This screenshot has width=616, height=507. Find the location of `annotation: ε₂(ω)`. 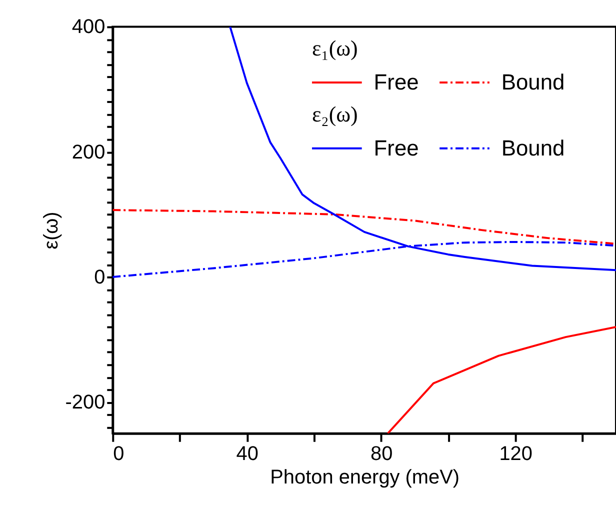

annotation: ε₂(ω) is located at coordinates (335, 113).